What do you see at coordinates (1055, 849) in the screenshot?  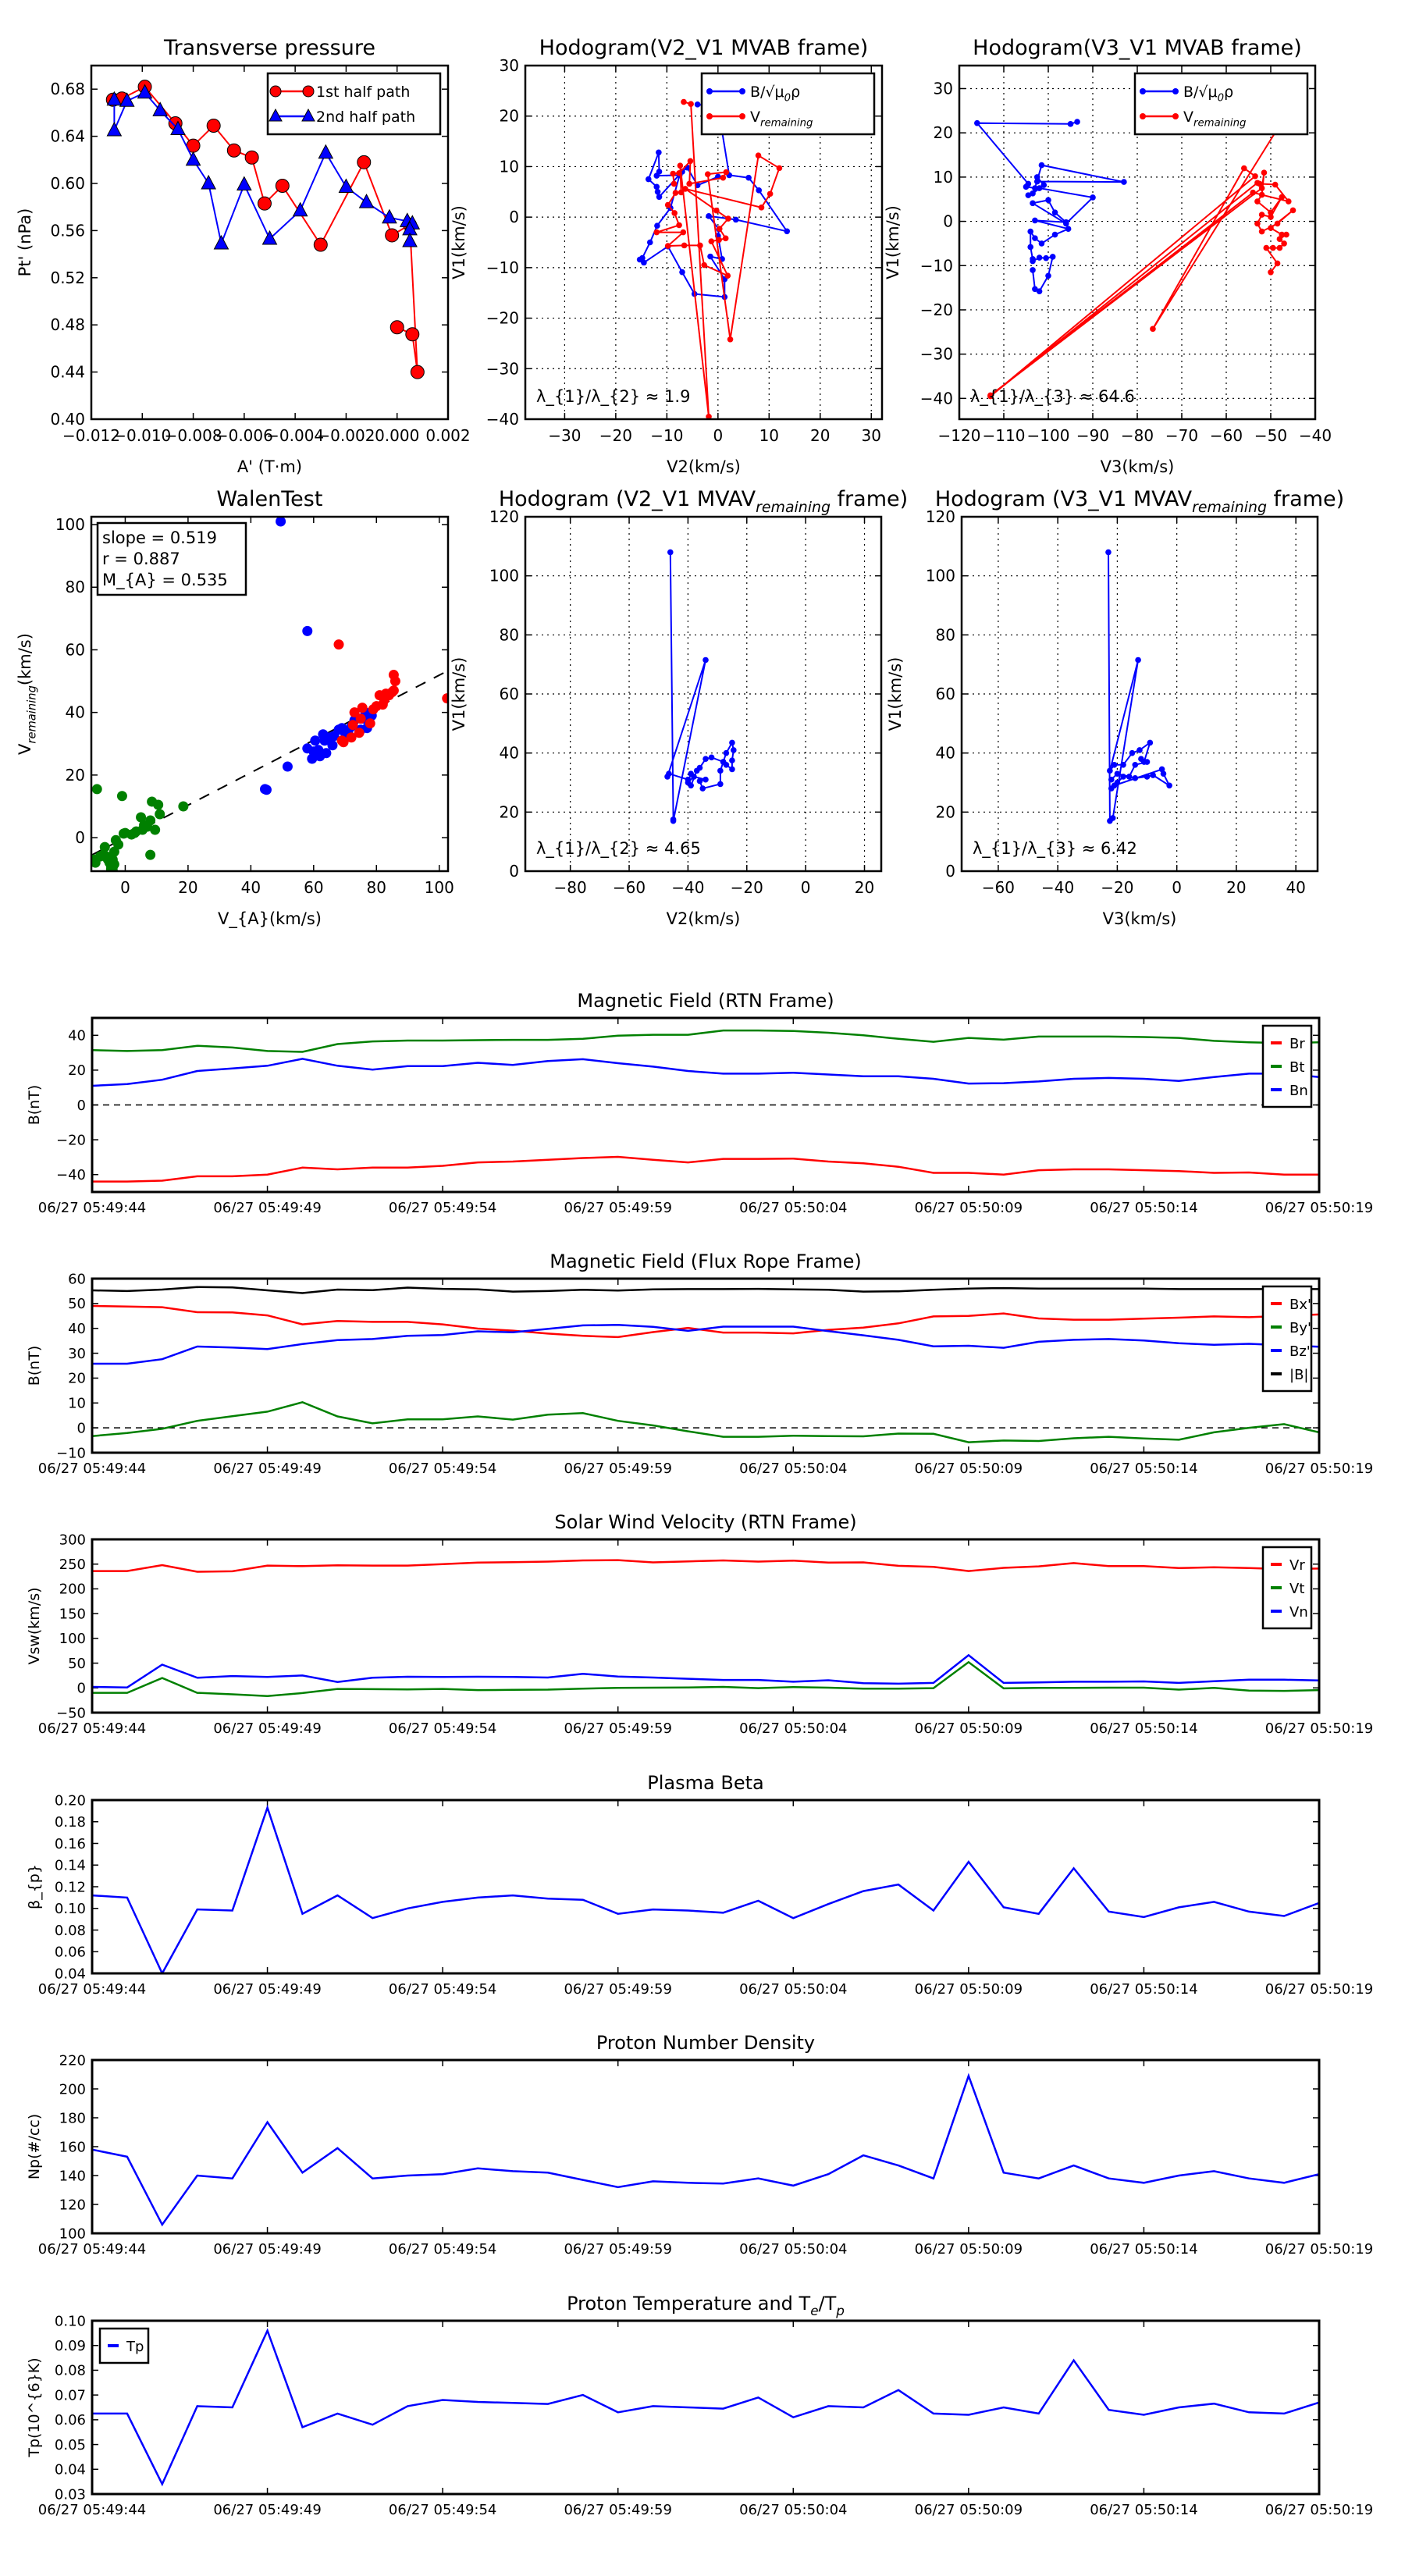 I see `eigenvalue-ratio-annotation: λ_{1}/λ_{3} ≈ 6.42` at bounding box center [1055, 849].